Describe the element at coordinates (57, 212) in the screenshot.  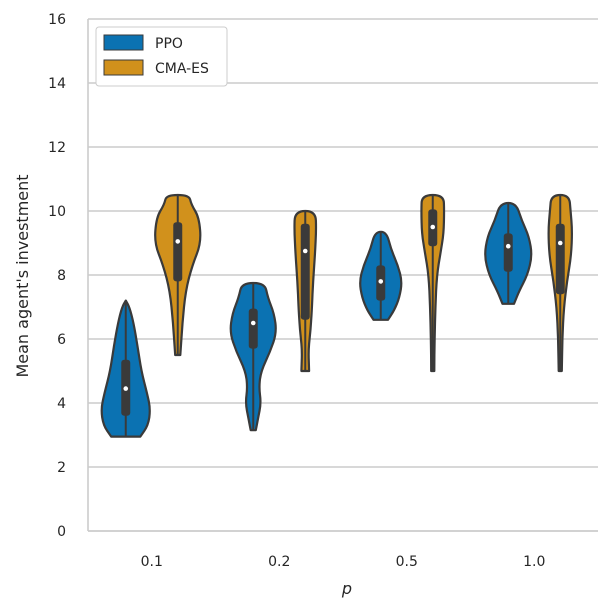
I see `y-tick-10: 10` at that location.